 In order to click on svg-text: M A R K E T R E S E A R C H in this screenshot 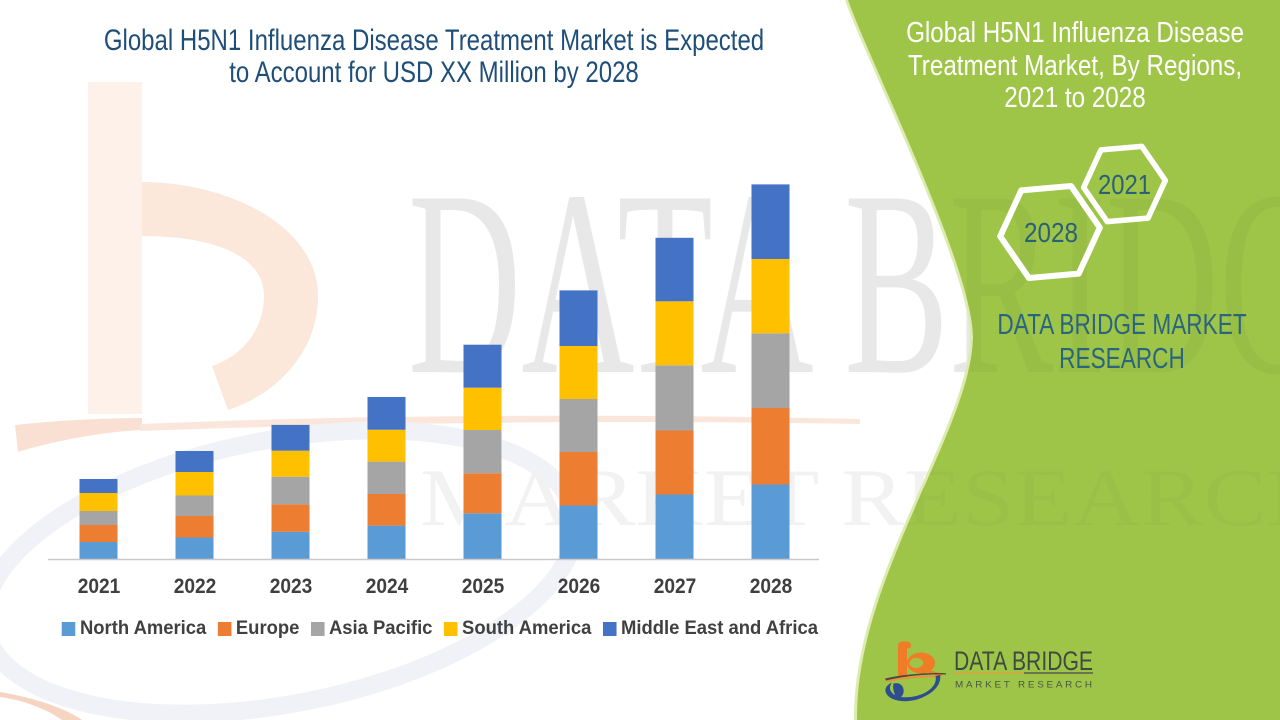, I will do `click(1023, 685)`.